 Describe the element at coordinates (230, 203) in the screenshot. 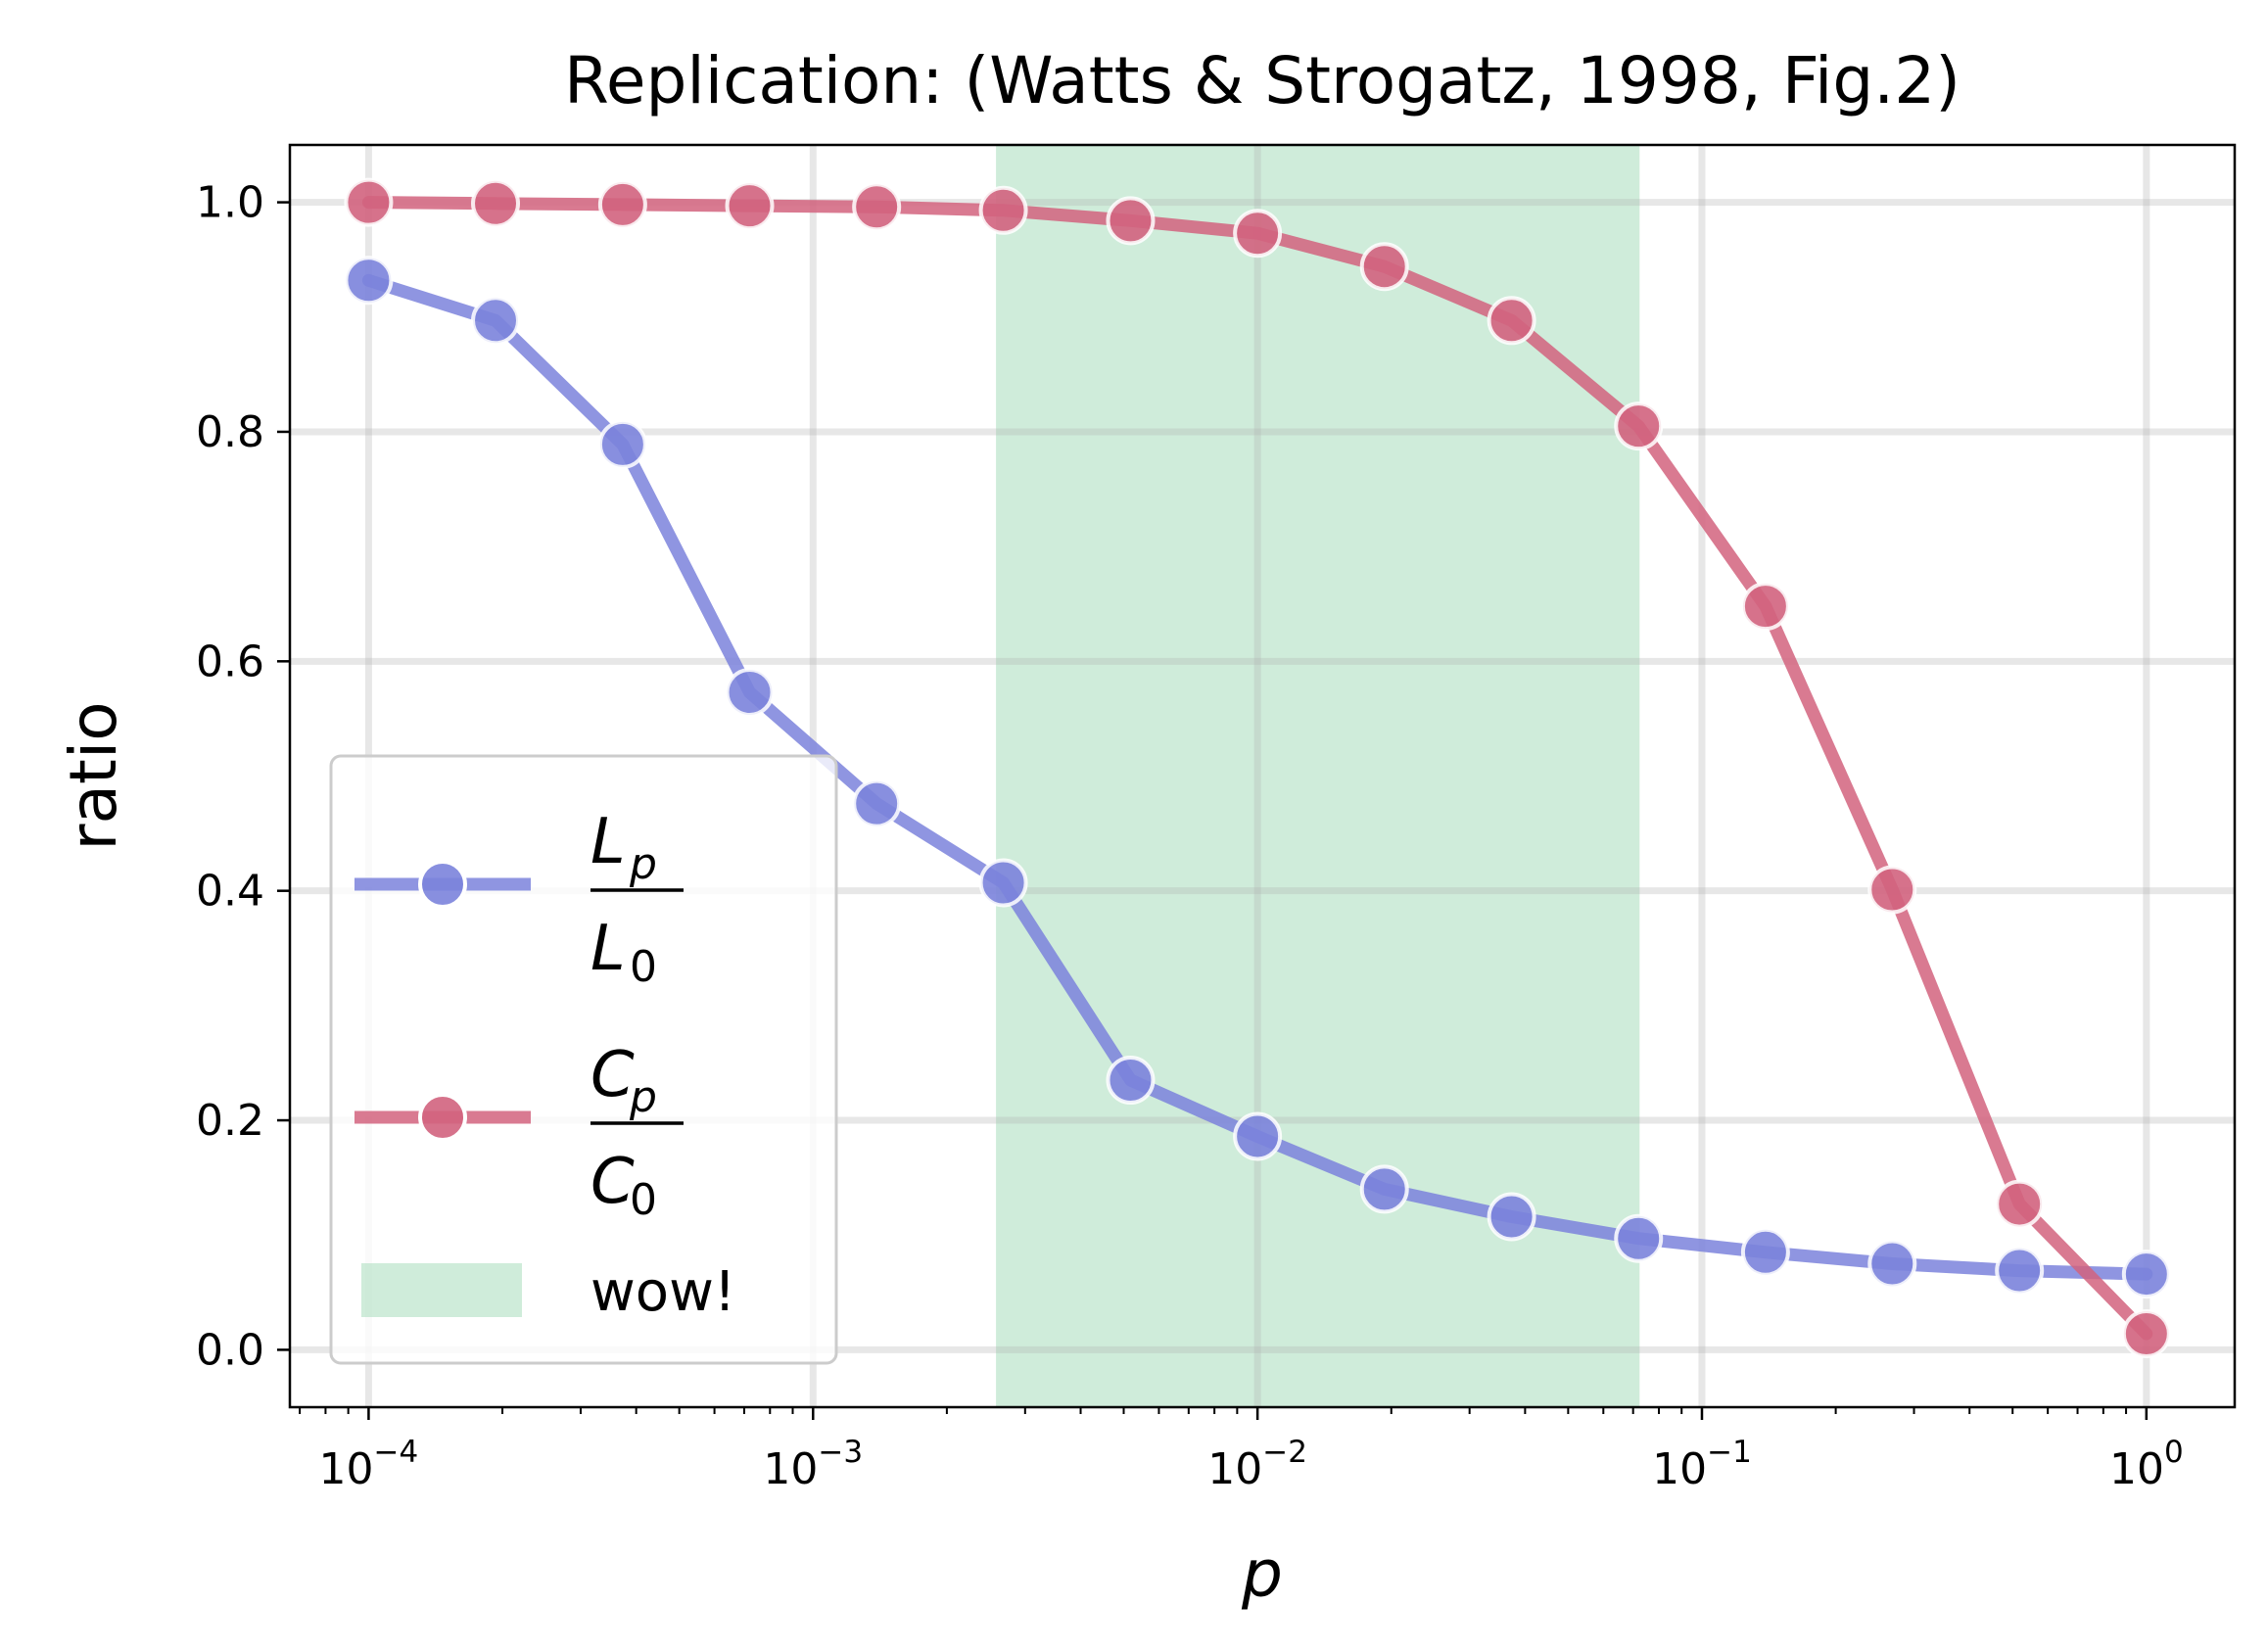

I see `y-tick-label: 1.0` at that location.